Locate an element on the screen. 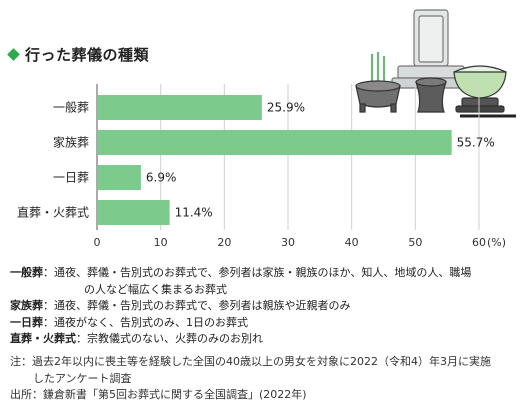 Image resolution: width=520 pixels, height=406 pixels. value-label: 55.7% is located at coordinates (476, 143).